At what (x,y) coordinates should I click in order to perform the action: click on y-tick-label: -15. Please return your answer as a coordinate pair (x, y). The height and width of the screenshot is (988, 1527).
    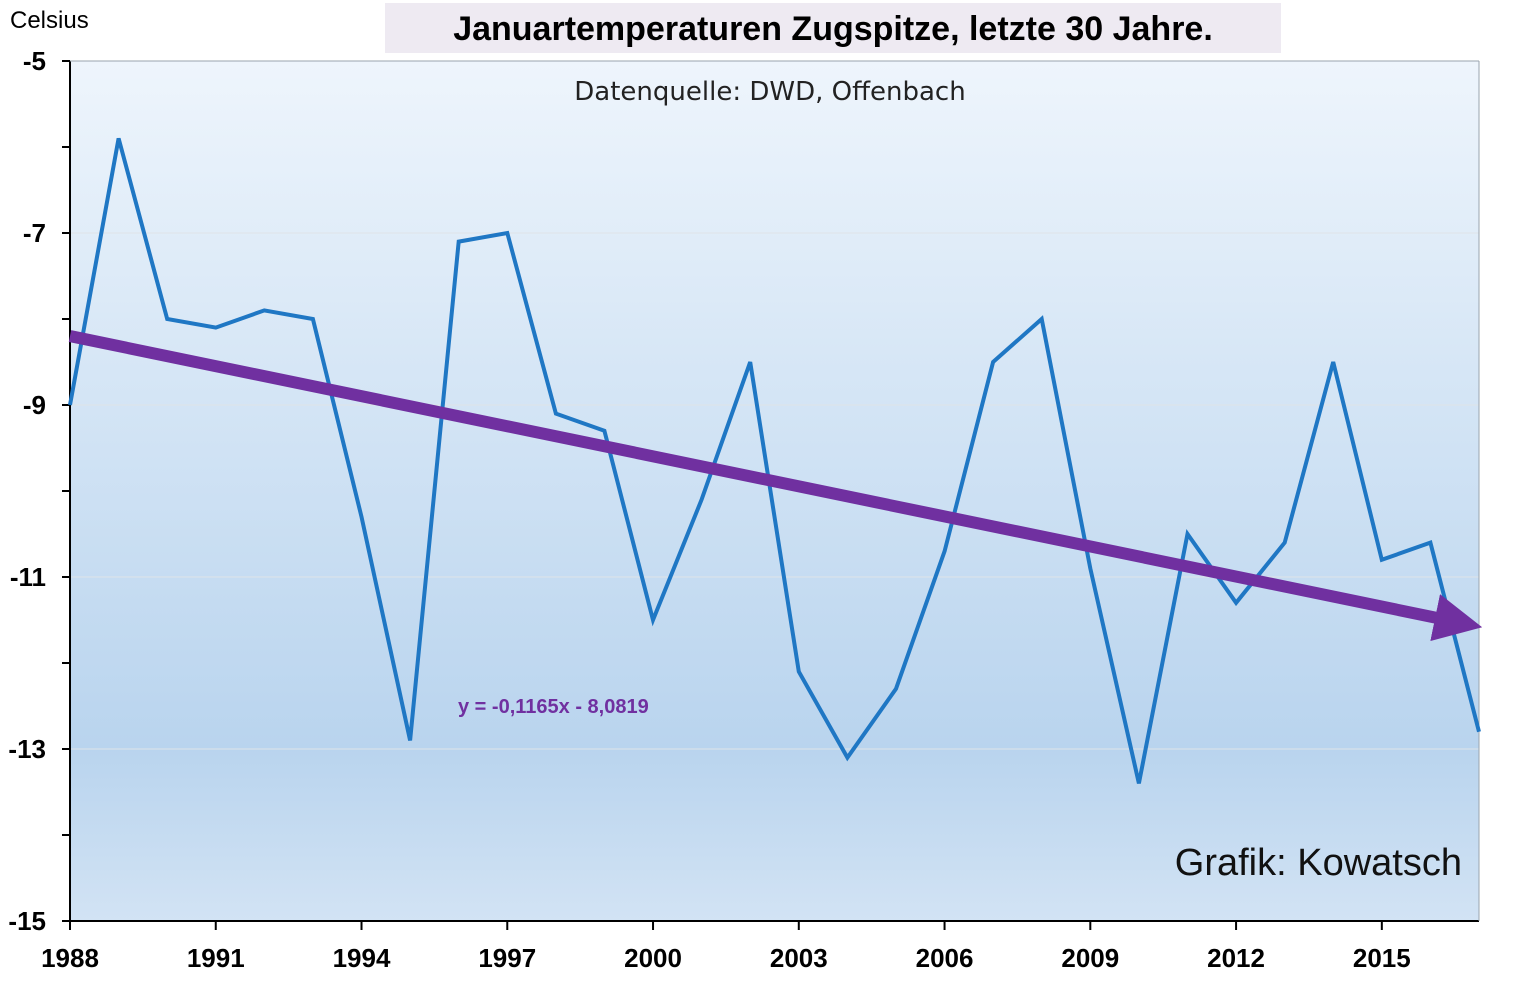
    Looking at the image, I should click on (27, 921).